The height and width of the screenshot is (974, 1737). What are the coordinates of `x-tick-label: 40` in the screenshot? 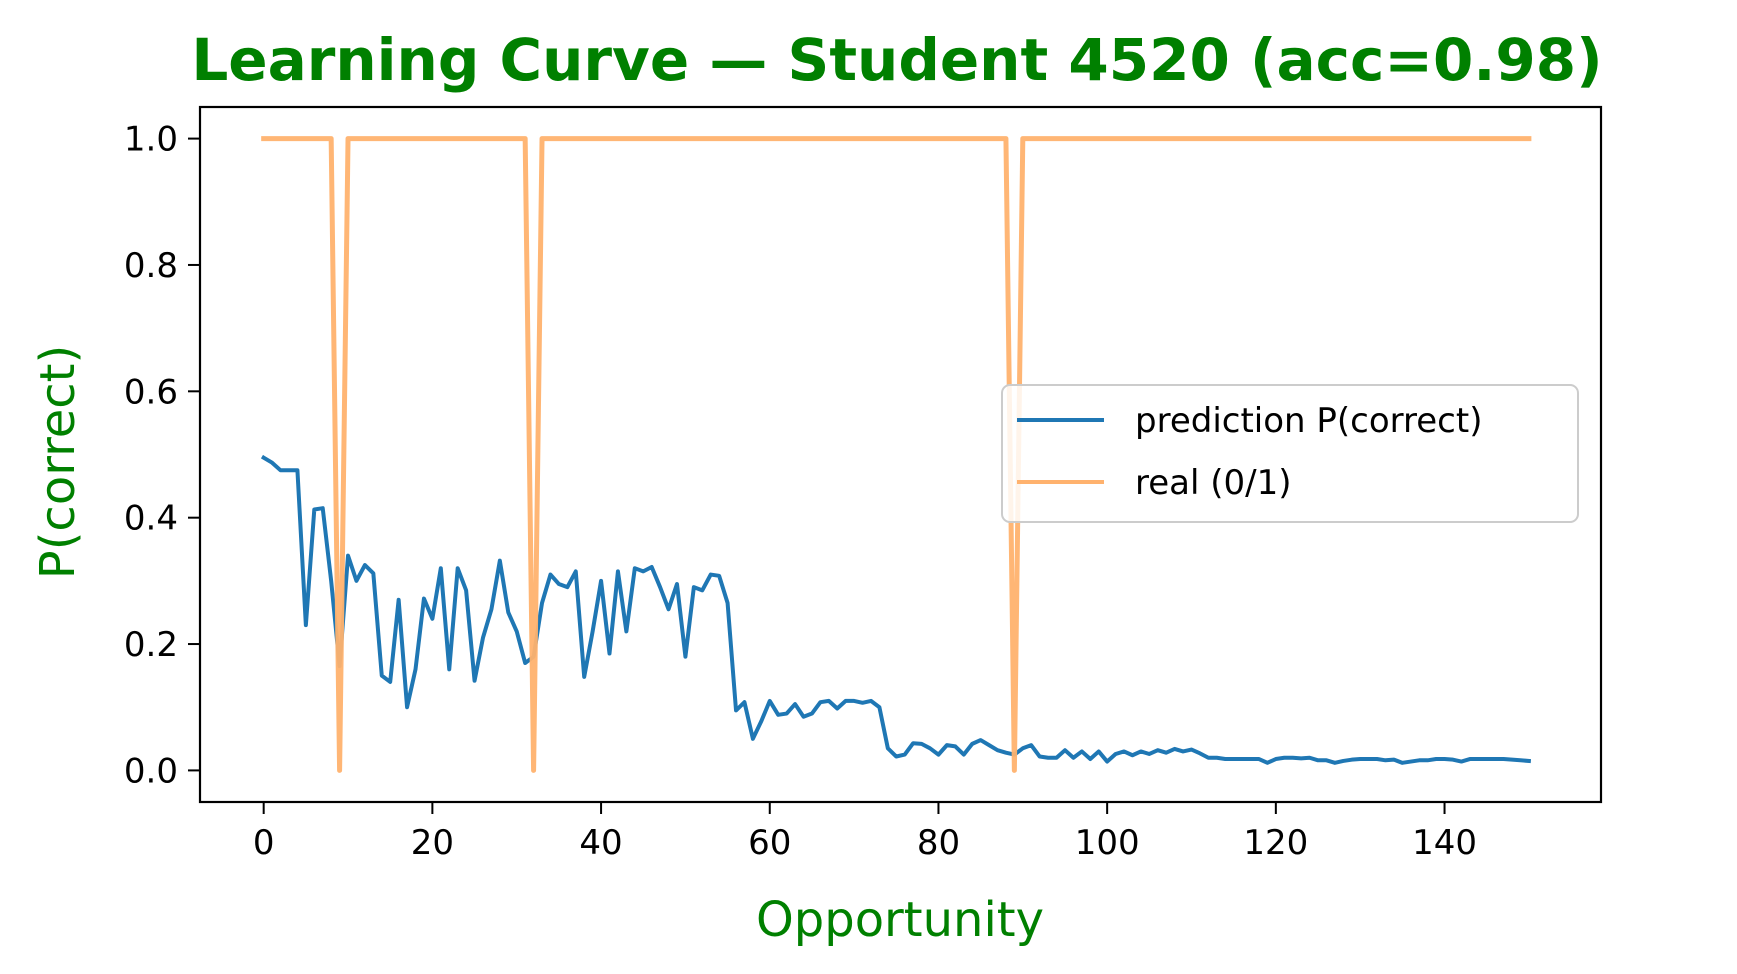 It's located at (600, 843).